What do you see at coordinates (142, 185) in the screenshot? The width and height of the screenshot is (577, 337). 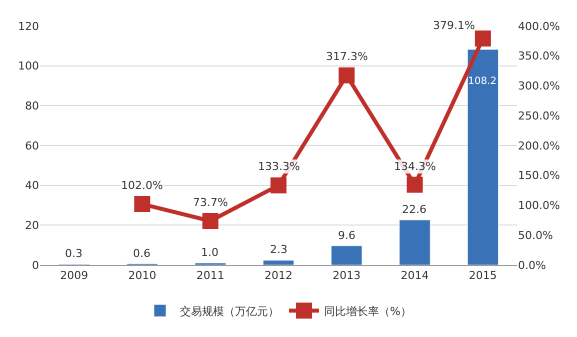 I see `data-label: 102.0%` at bounding box center [142, 185].